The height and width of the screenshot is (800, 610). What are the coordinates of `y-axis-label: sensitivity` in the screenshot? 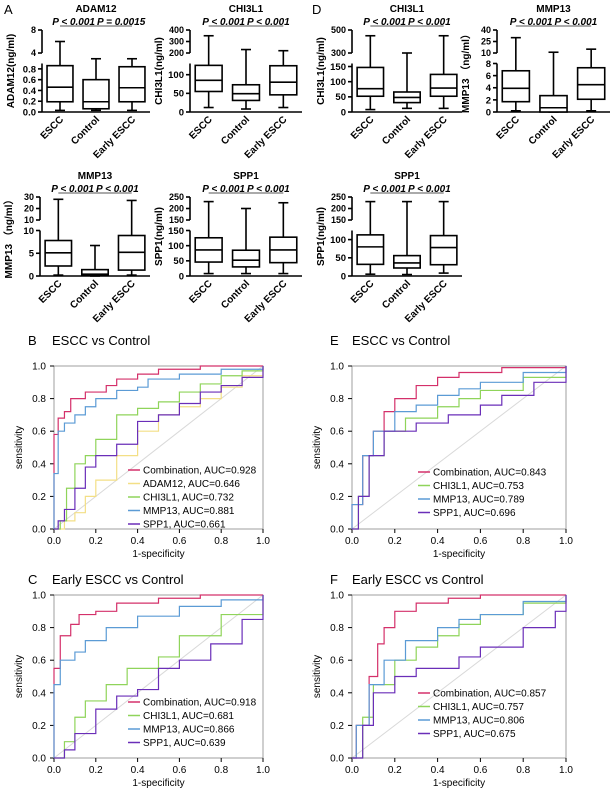 It's located at (317, 447).